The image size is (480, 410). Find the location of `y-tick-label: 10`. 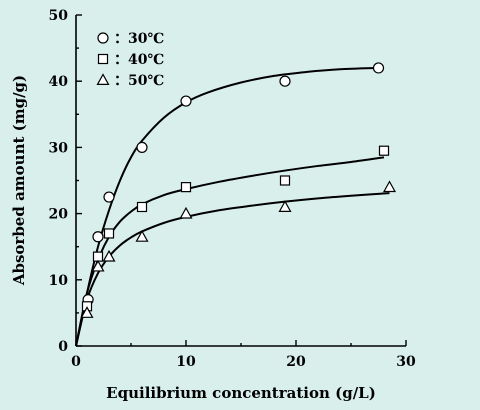

y-tick-label: 10 is located at coordinates (59, 281).